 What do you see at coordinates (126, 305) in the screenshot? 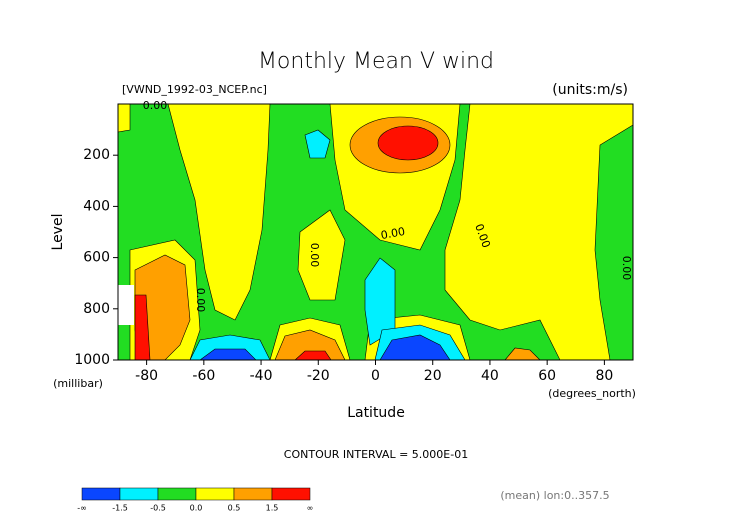
I see `missing-data` at bounding box center [126, 305].